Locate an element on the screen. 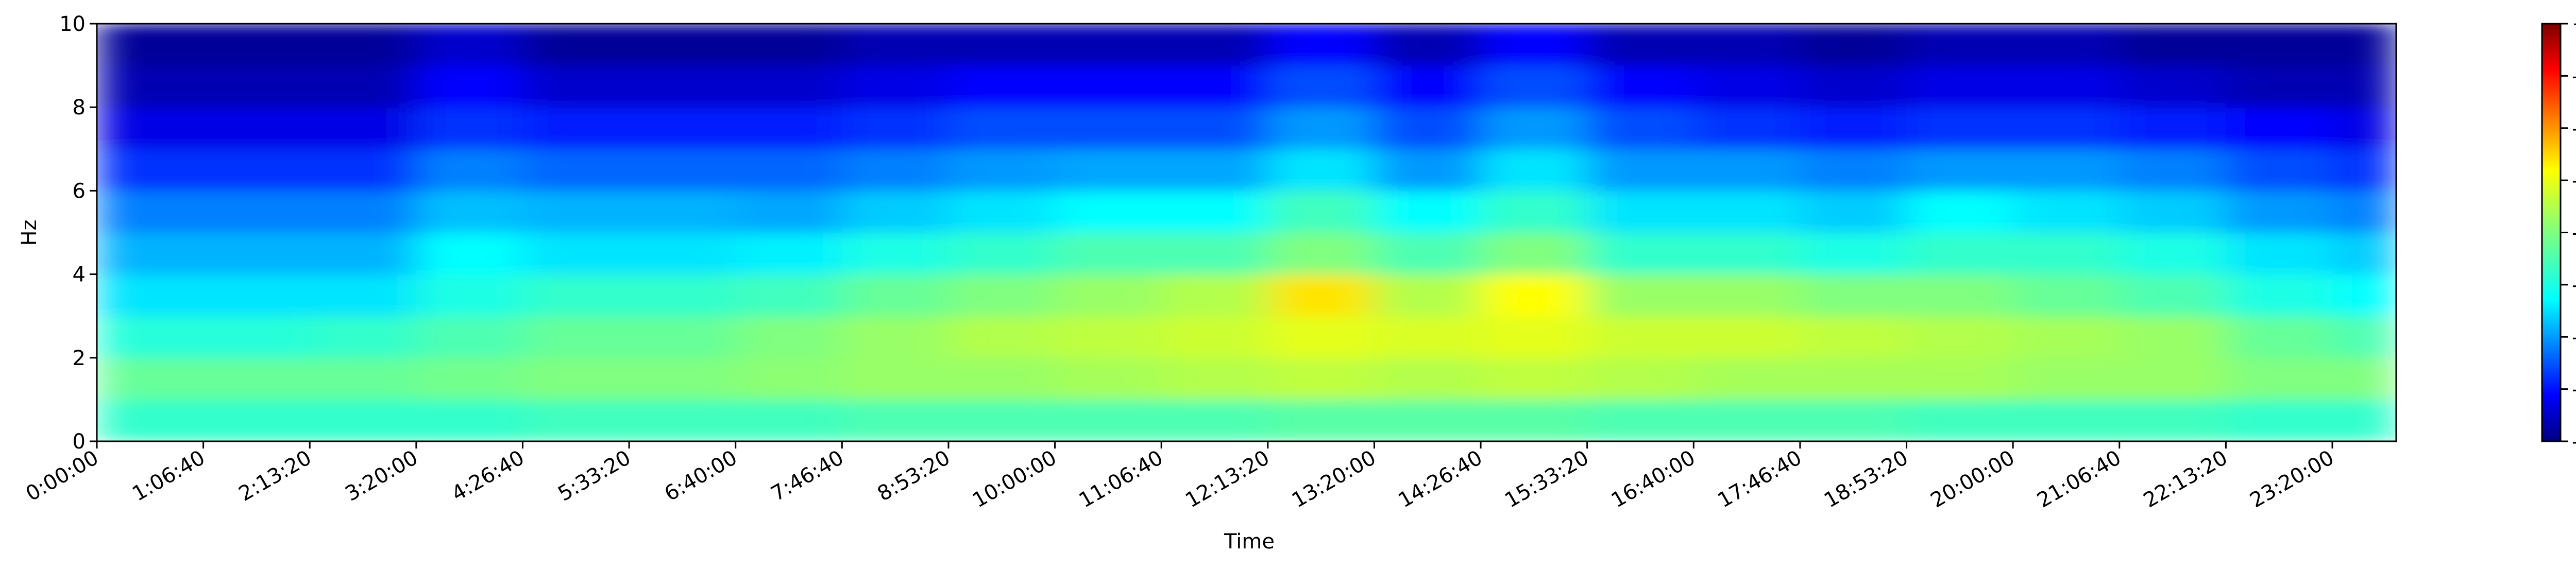  x-tick-label: 22:13:20 is located at coordinates (2186, 479).